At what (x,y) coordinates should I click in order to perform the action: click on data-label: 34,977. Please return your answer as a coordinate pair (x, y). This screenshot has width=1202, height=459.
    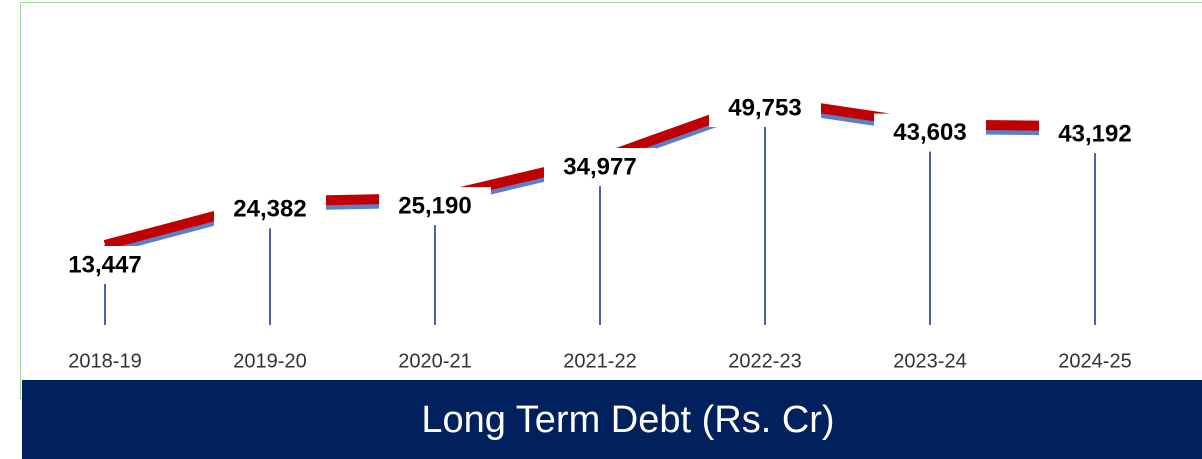
    Looking at the image, I should click on (599, 166).